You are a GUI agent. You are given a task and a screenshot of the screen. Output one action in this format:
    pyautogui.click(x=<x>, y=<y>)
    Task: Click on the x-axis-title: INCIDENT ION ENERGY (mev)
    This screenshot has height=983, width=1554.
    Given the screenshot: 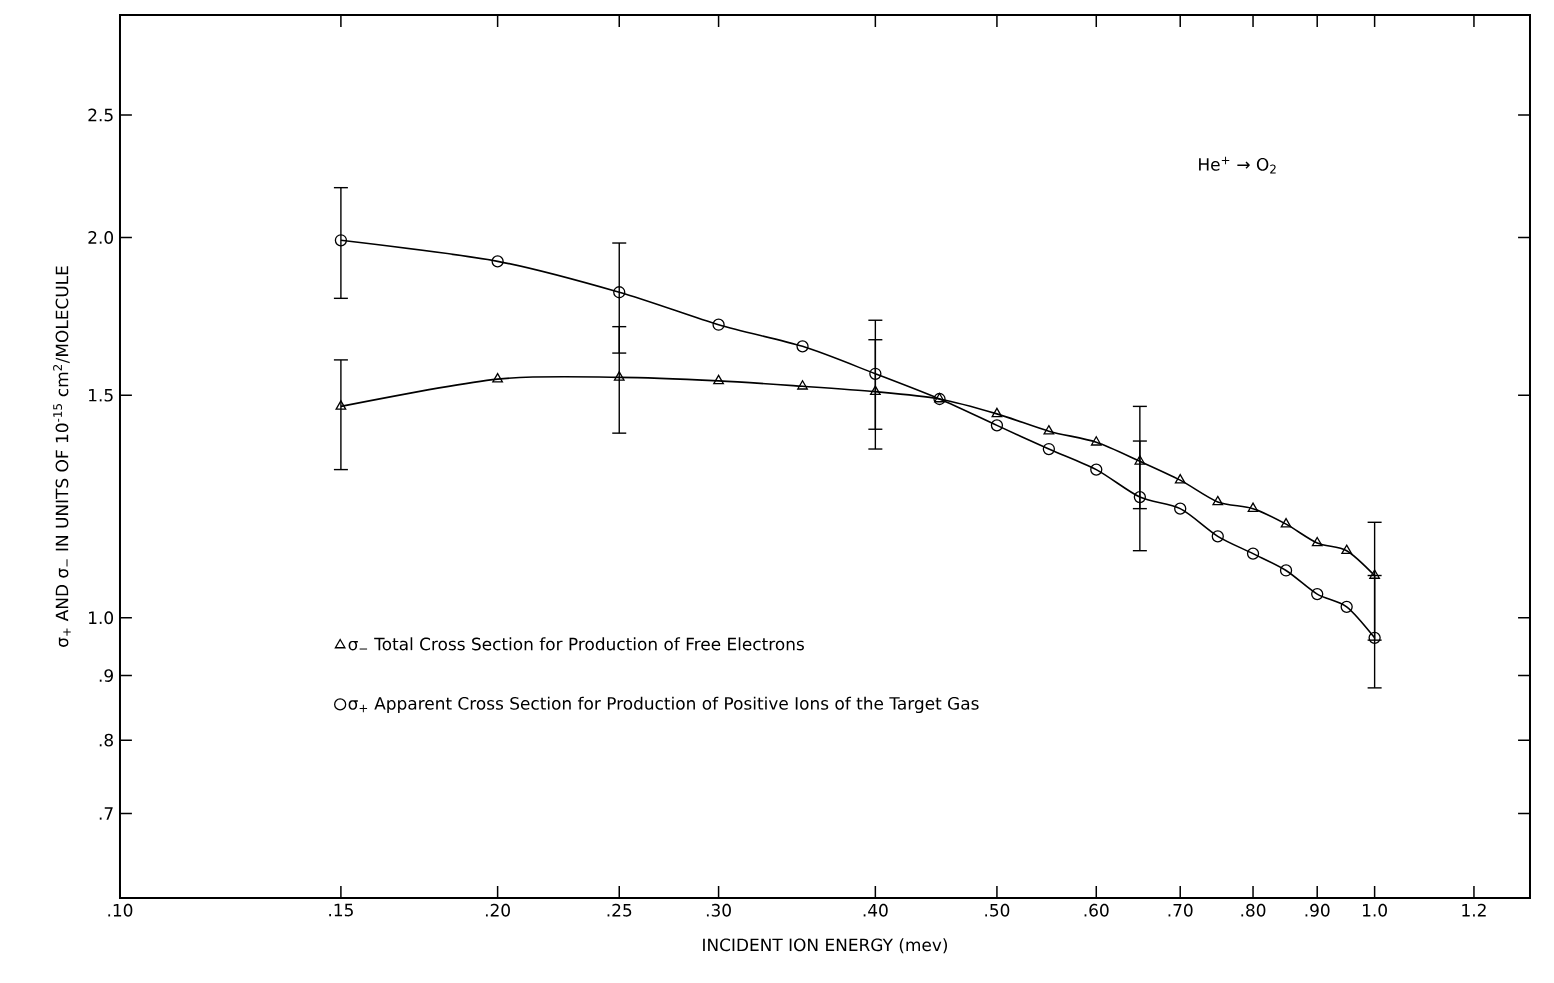 What is the action you would take?
    pyautogui.click(x=825, y=946)
    